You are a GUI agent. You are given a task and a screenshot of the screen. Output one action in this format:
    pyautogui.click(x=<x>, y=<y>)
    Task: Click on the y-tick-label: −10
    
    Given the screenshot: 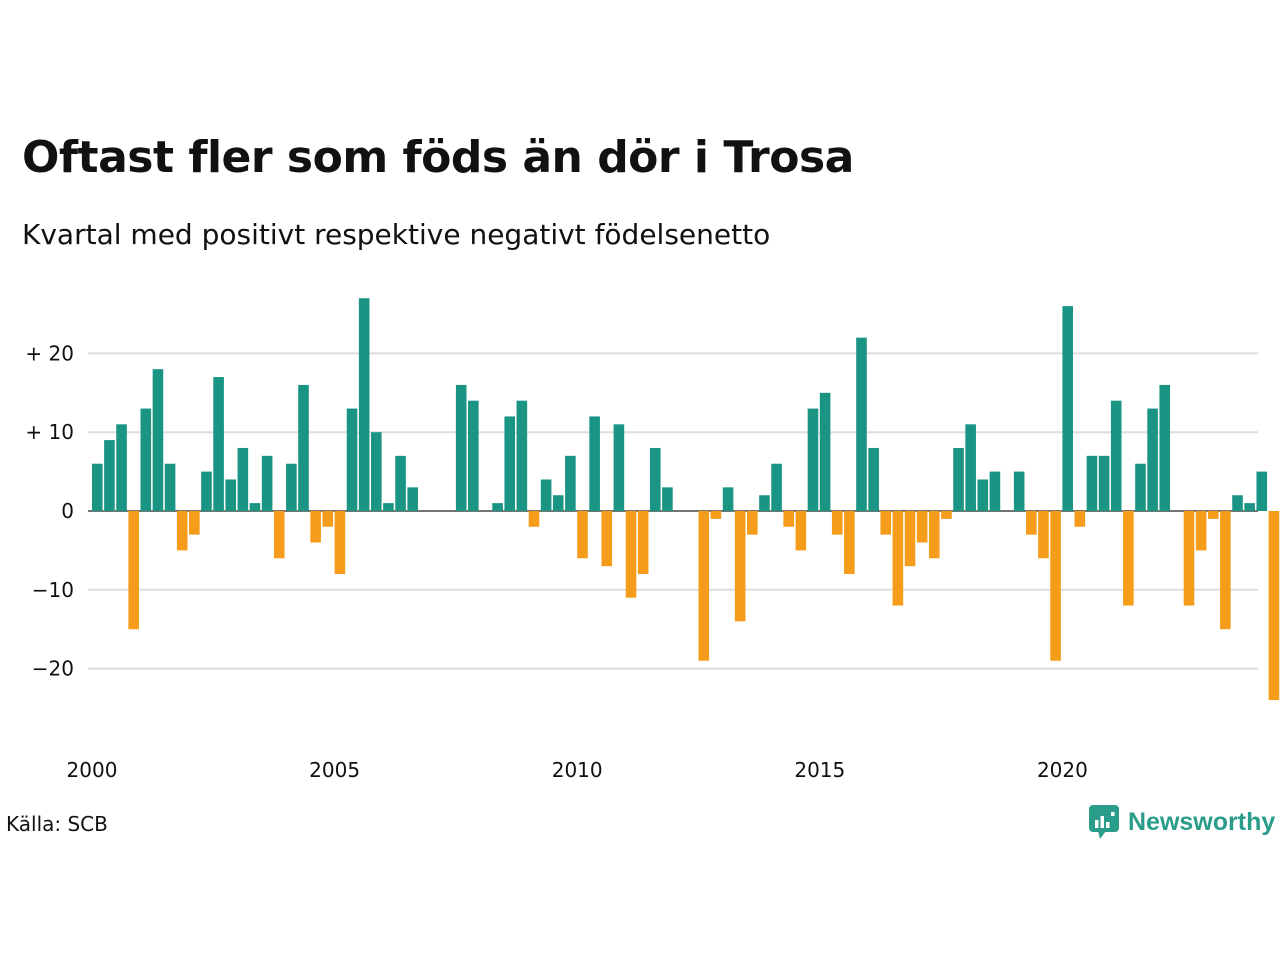 What is the action you would take?
    pyautogui.click(x=53, y=590)
    